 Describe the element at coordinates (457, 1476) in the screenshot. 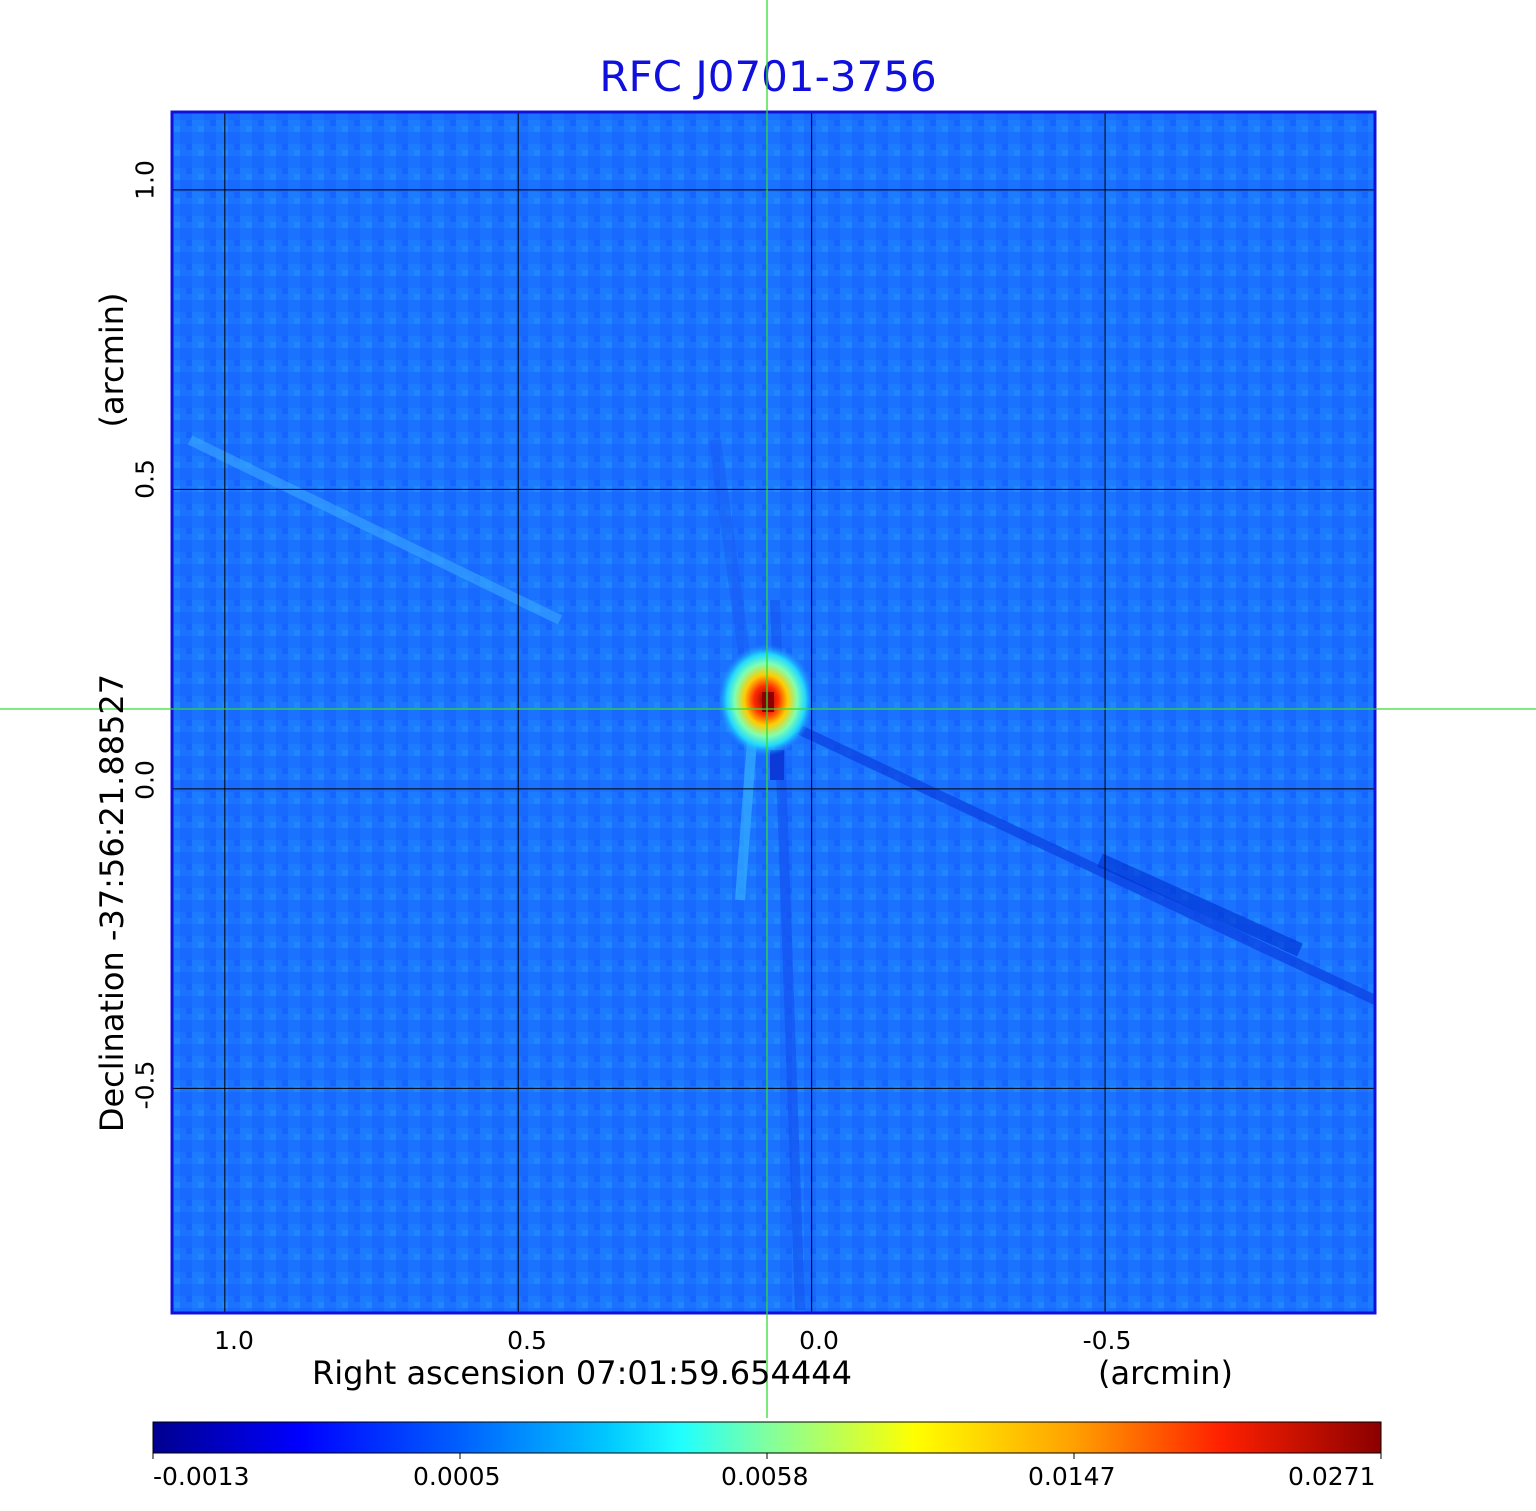

I see `colorbar-tick-label: 0.0005` at that location.